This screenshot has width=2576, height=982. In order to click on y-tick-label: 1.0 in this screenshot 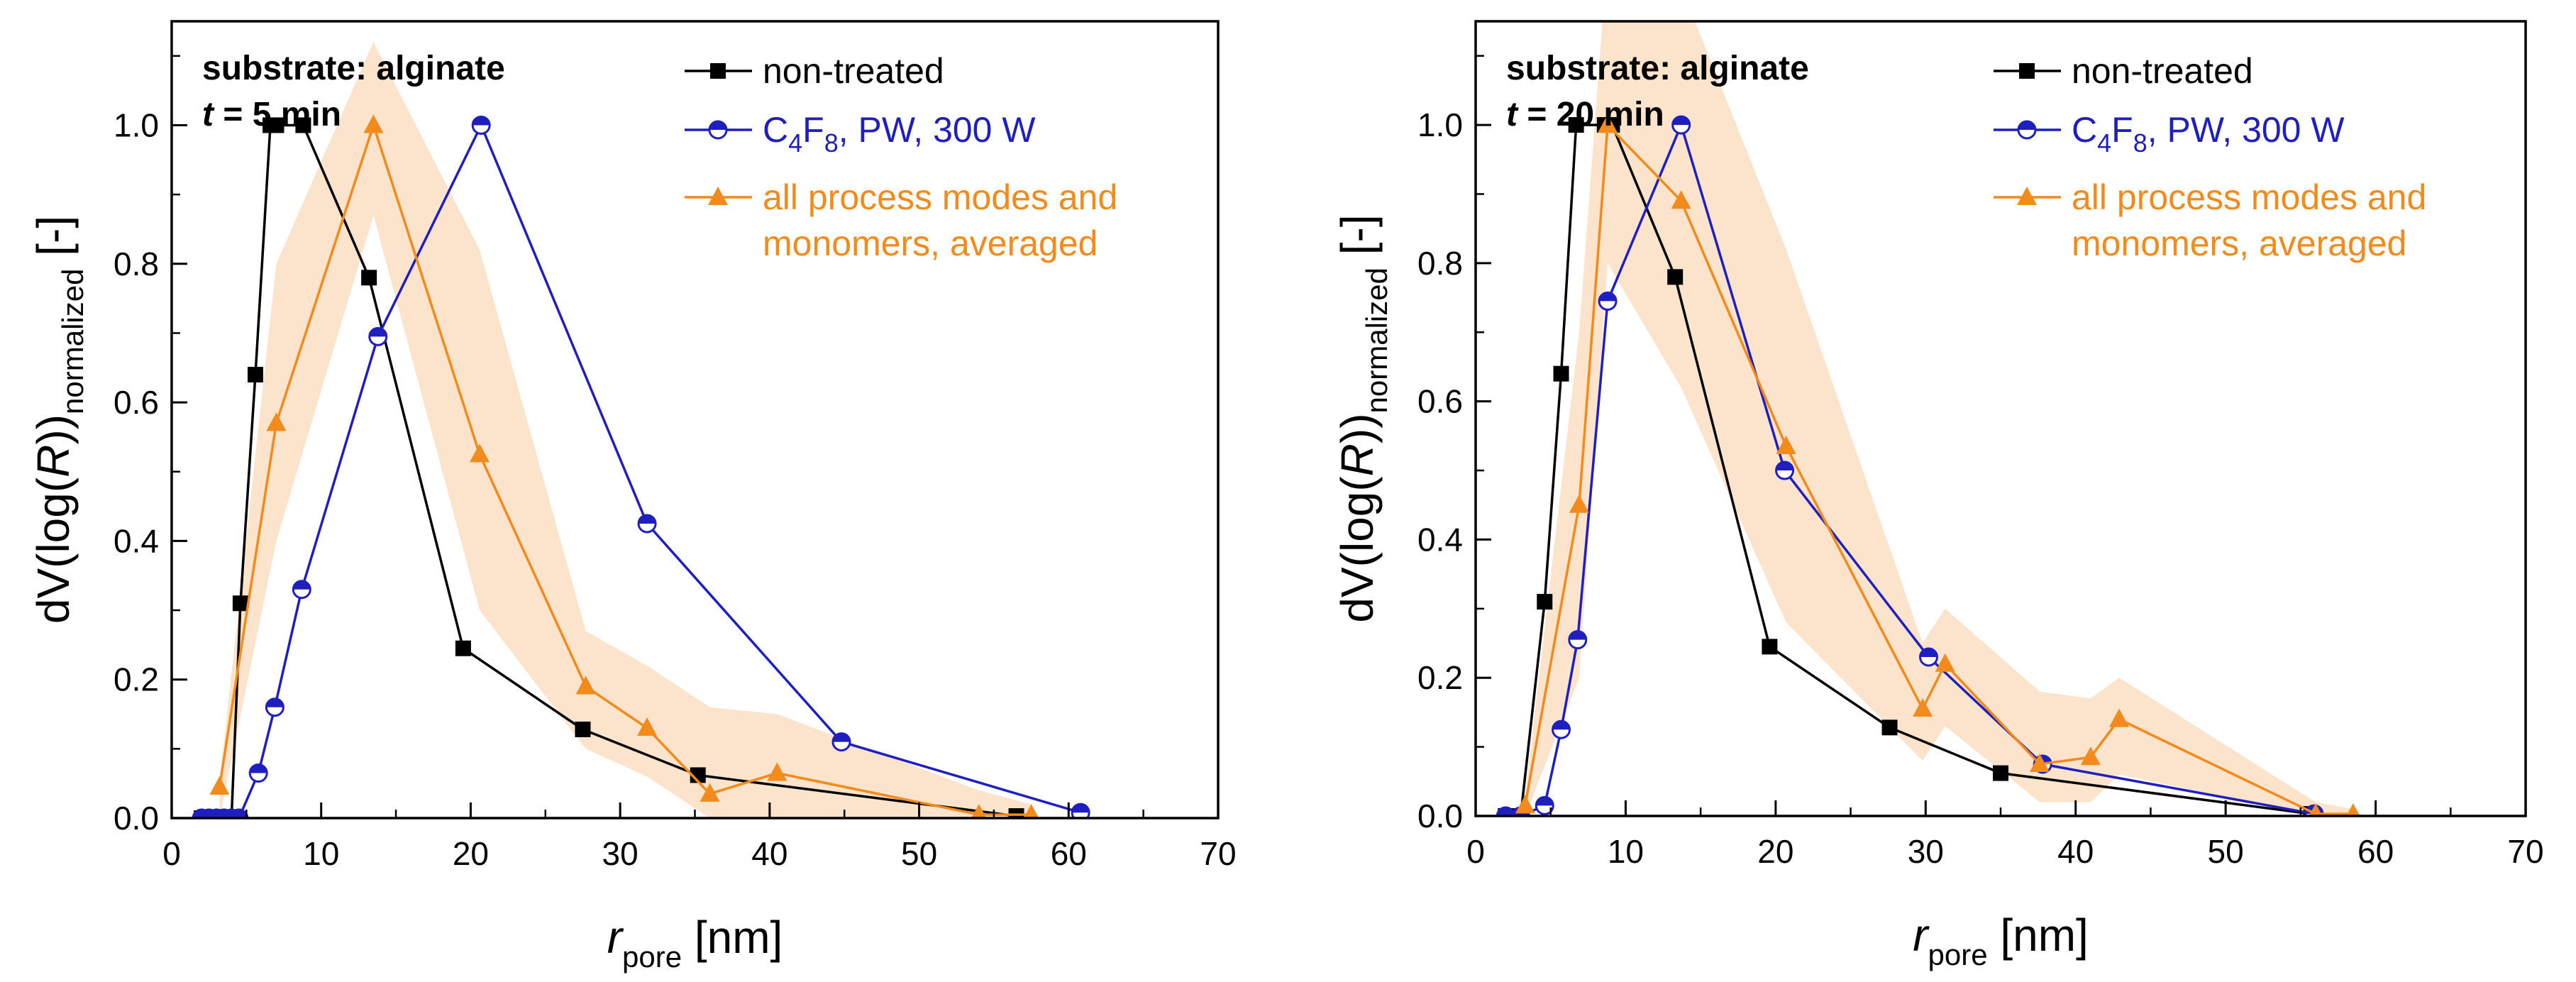, I will do `click(1440, 124)`.